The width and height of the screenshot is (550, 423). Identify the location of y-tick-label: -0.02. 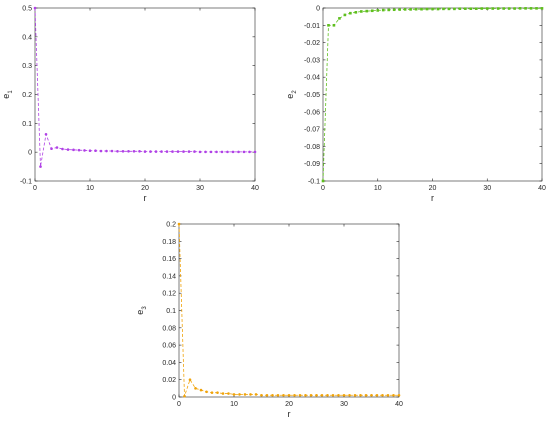
(312, 43).